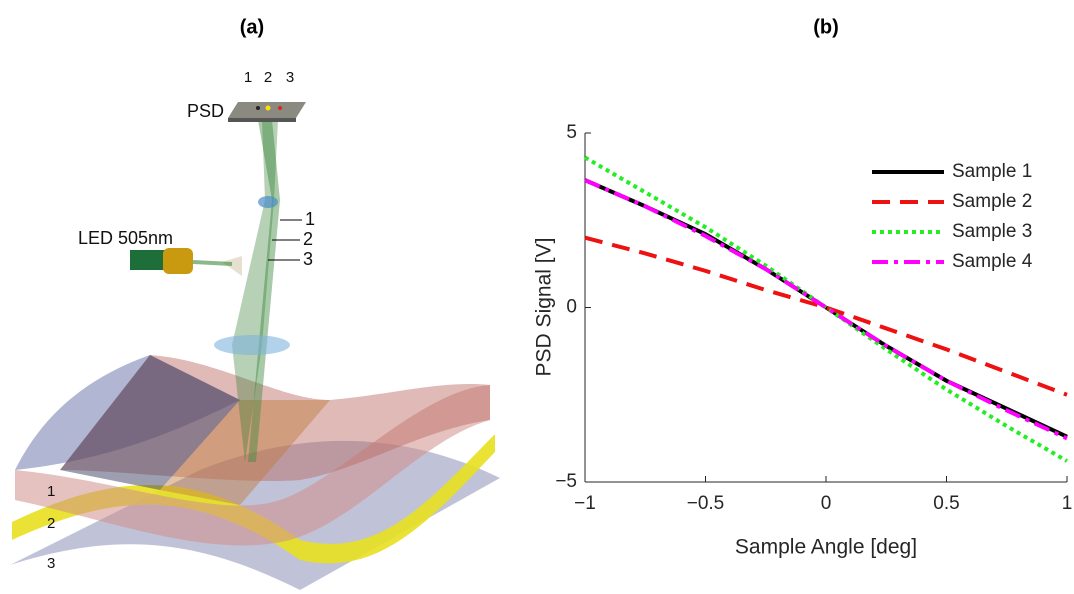 The image size is (1074, 594). Describe the element at coordinates (252, 27) in the screenshot. I see `panel-title: (a)` at that location.